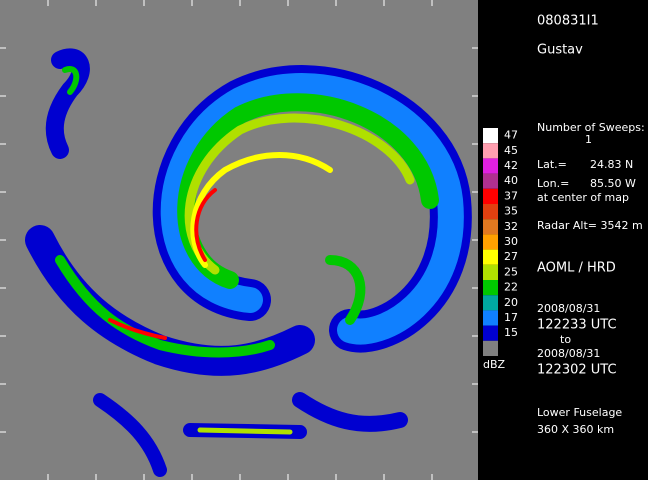 This screenshot has width=648, height=480. I want to click on end-date: 2008/08/31, so click(568, 353).